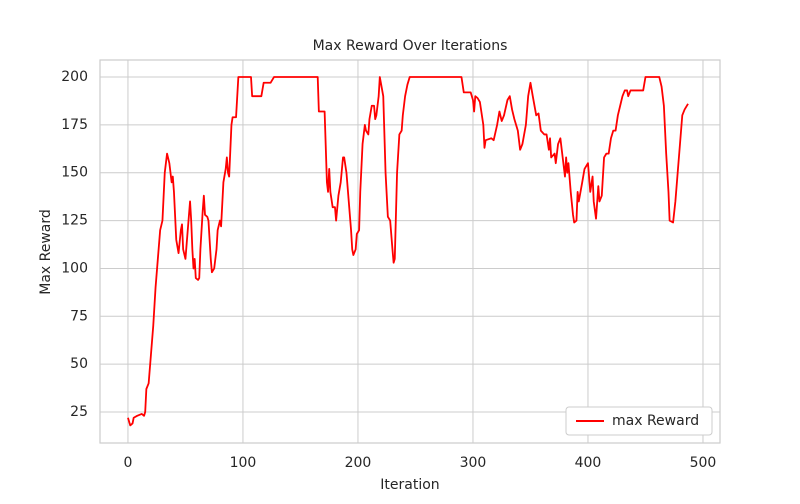  I want to click on y-axis-label: Max Reward, so click(46, 252).